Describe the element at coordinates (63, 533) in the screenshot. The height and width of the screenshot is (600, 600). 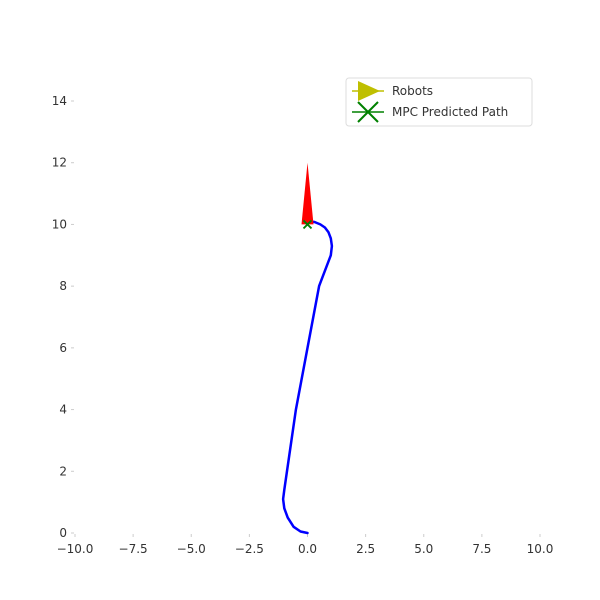
I see `y-tick-label: 0` at that location.